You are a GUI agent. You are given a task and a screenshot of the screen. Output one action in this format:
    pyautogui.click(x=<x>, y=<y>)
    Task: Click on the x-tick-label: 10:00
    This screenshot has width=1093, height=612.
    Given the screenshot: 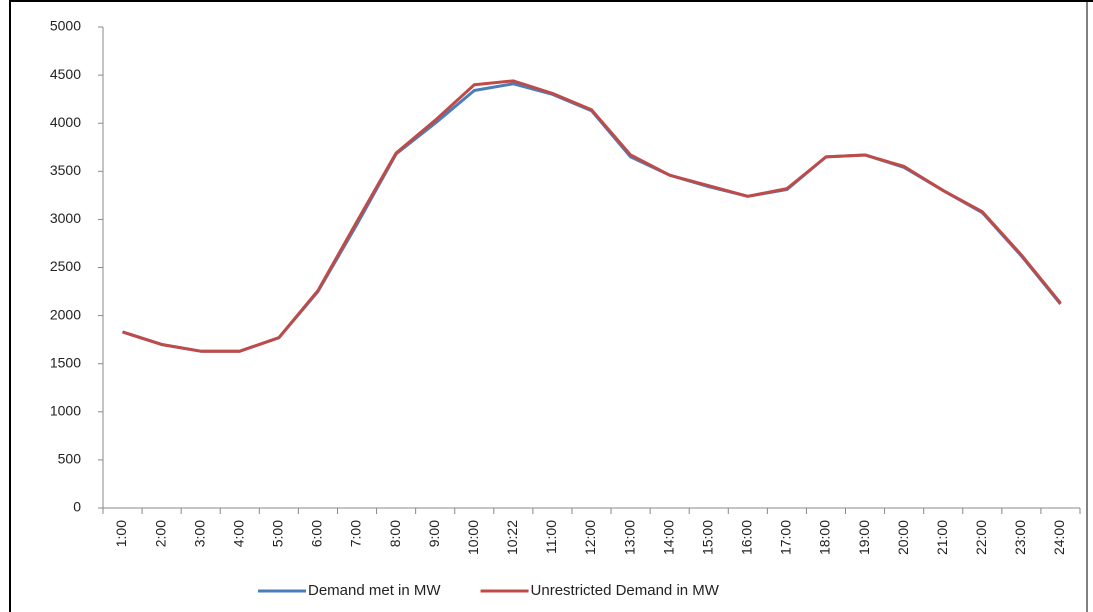 What is the action you would take?
    pyautogui.click(x=473, y=537)
    